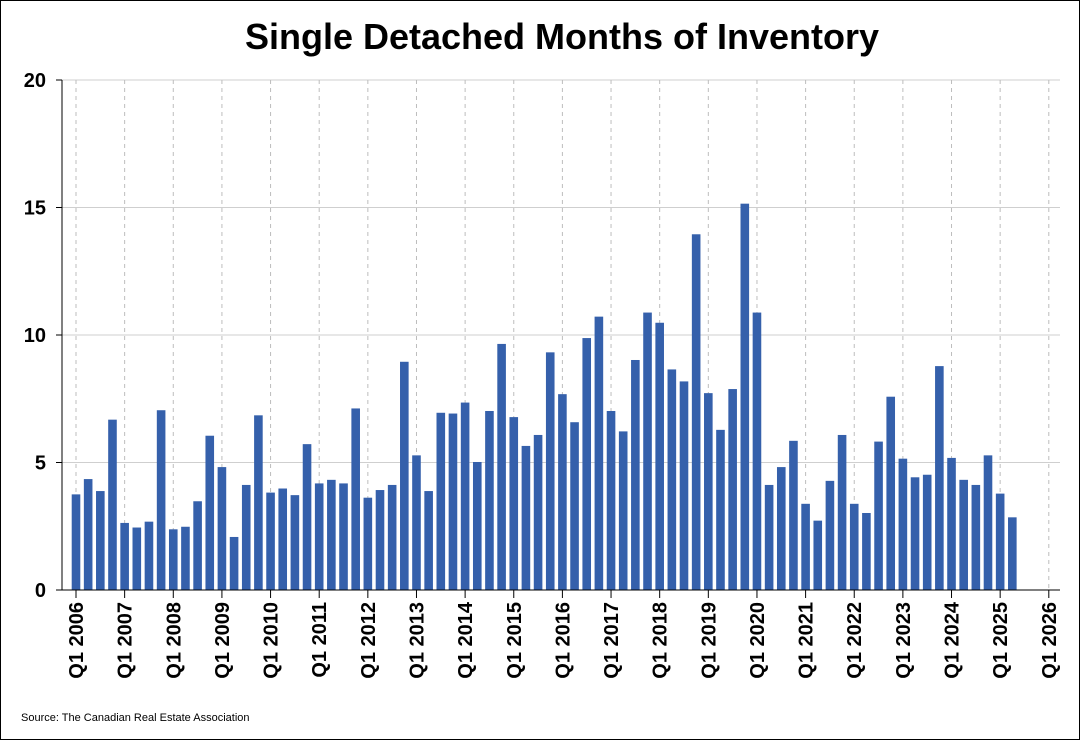 This screenshot has width=1080, height=740. What do you see at coordinates (295, 542) in the screenshot?
I see `bar-q3-2010` at bounding box center [295, 542].